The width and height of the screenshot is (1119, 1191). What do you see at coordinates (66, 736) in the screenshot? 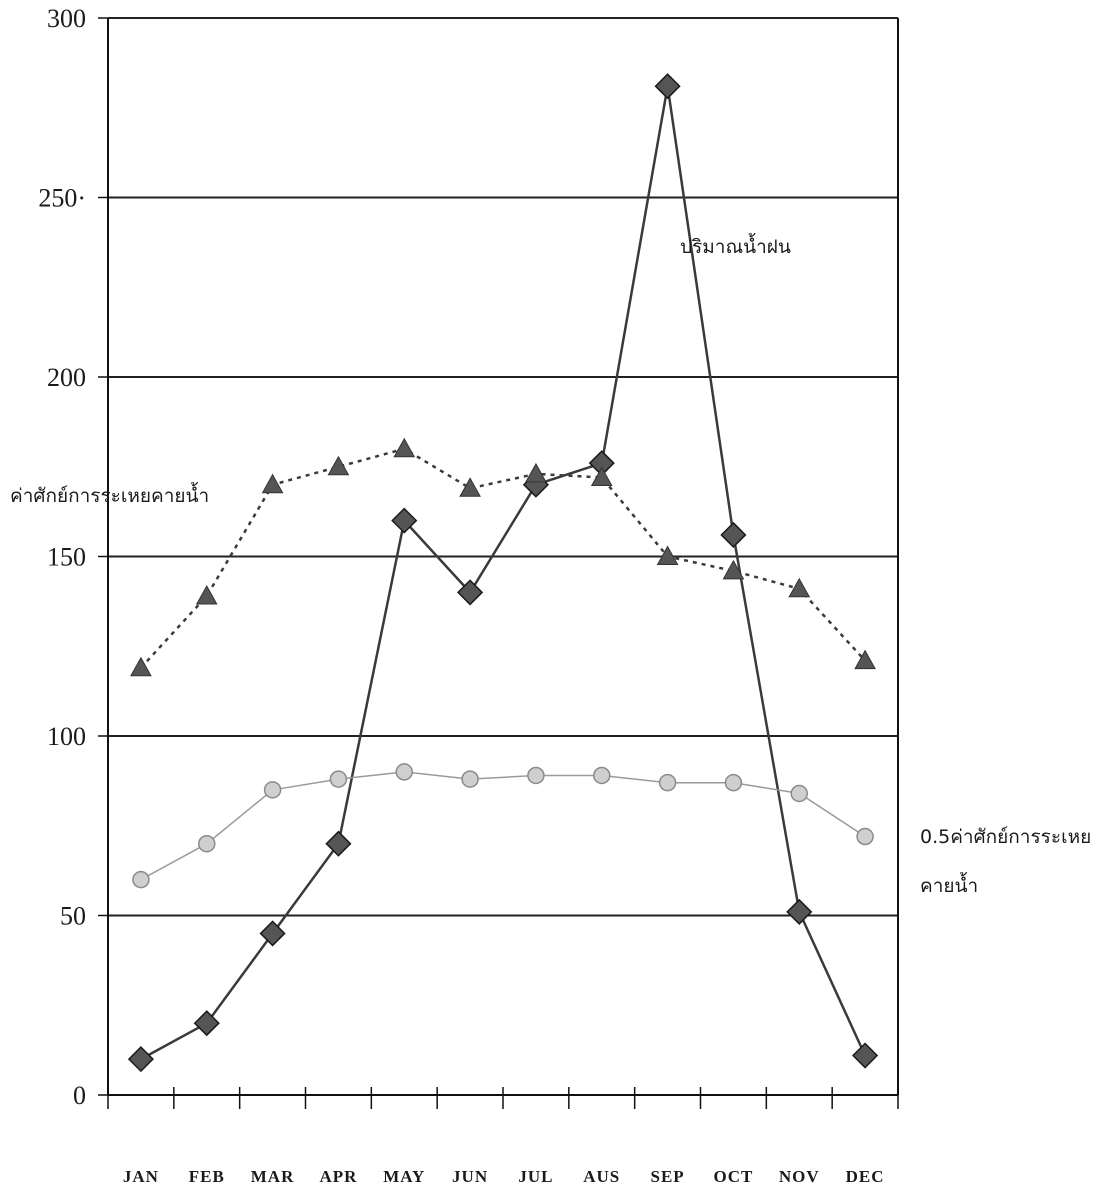
I see `y-tick-label: 100` at bounding box center [66, 736].